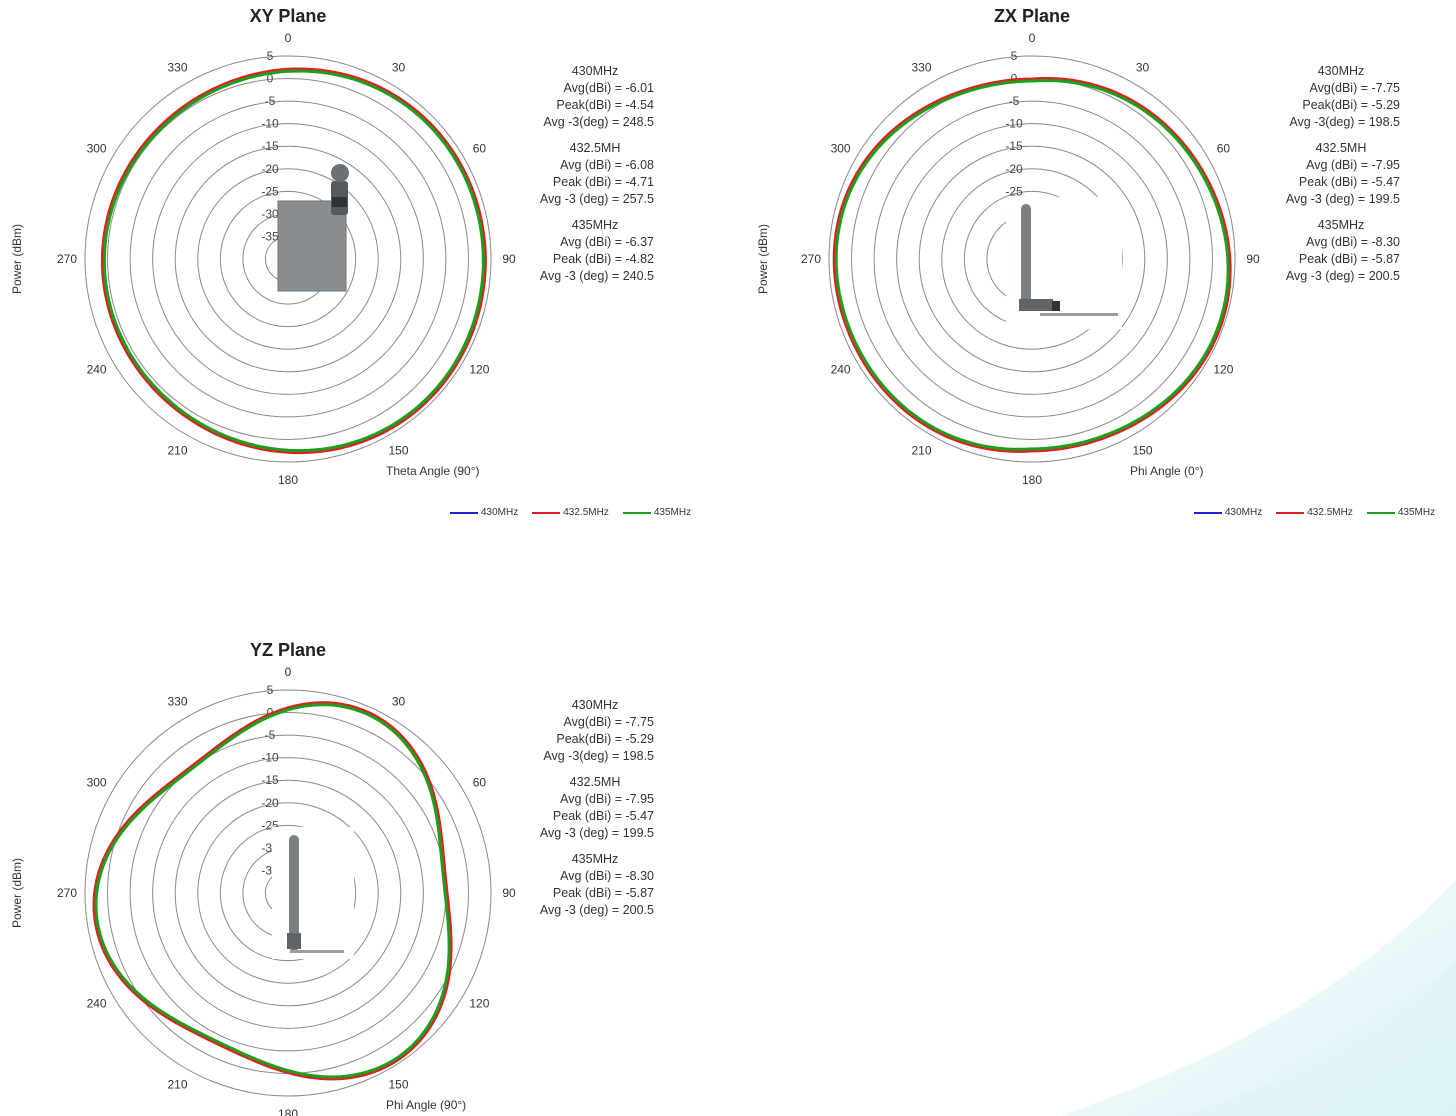 This screenshot has height=1116, width=1456. I want to click on stat-heading: 430MHz, so click(595, 705).